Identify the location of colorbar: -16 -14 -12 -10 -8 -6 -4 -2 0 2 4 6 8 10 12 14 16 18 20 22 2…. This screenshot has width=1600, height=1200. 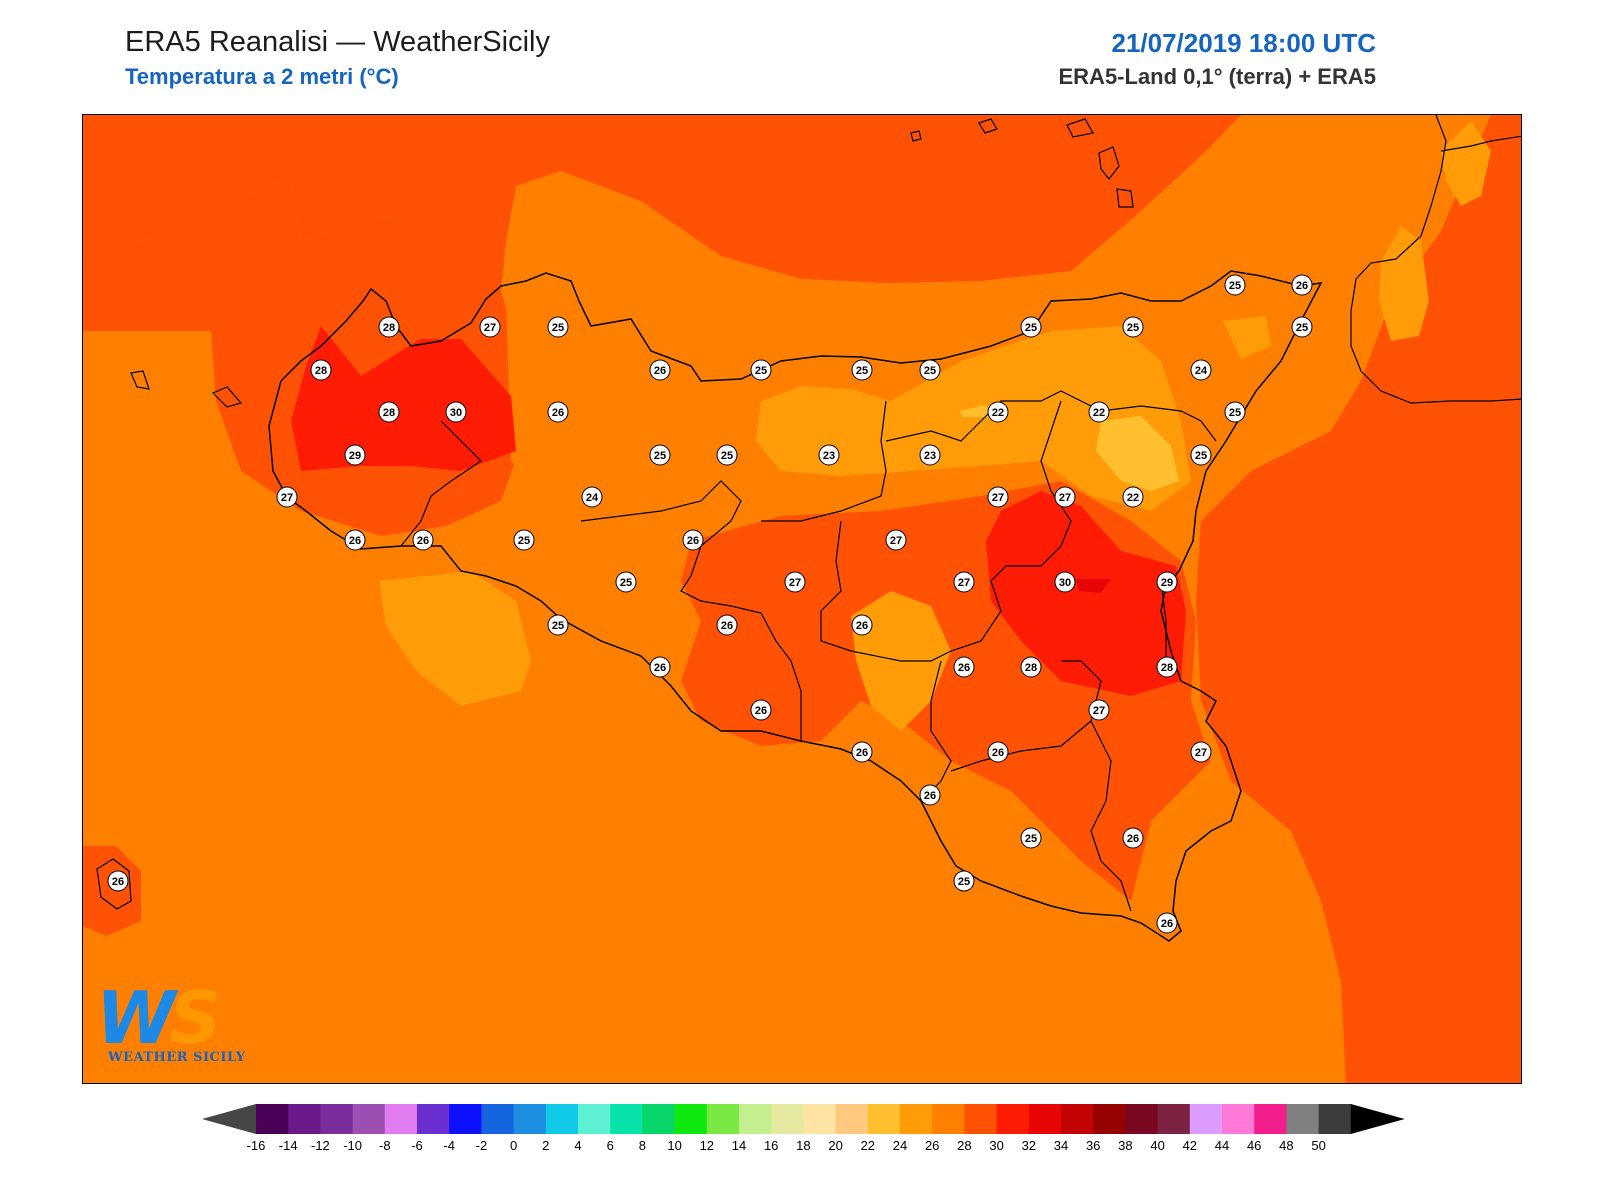
(803, 1128).